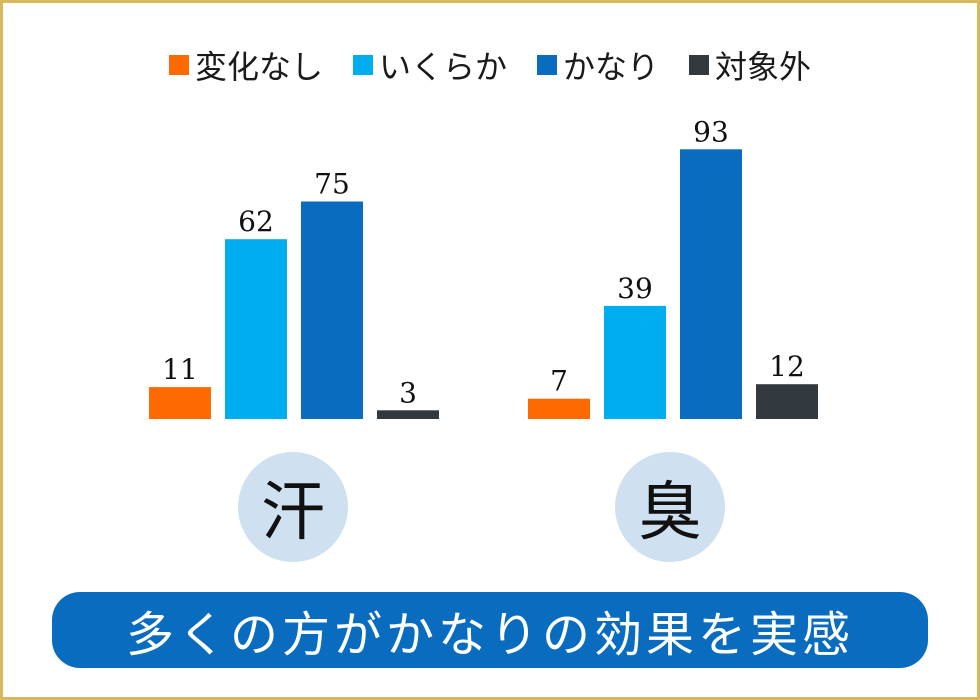 The image size is (980, 700). What do you see at coordinates (408, 392) in the screenshot?
I see `data-label: 3` at bounding box center [408, 392].